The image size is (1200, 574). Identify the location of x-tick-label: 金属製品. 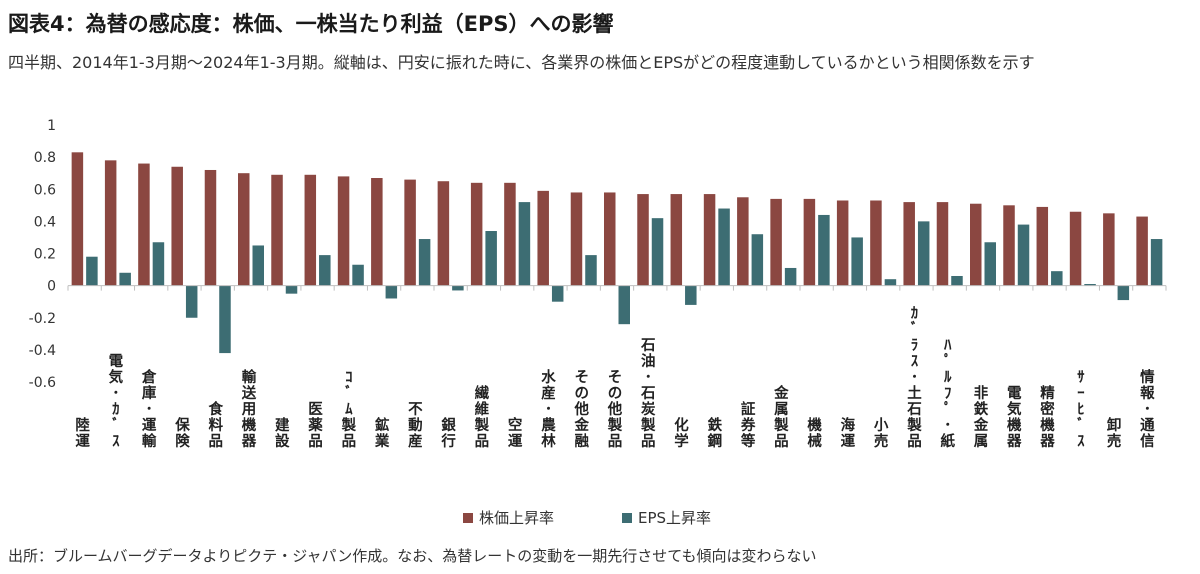
(781, 417).